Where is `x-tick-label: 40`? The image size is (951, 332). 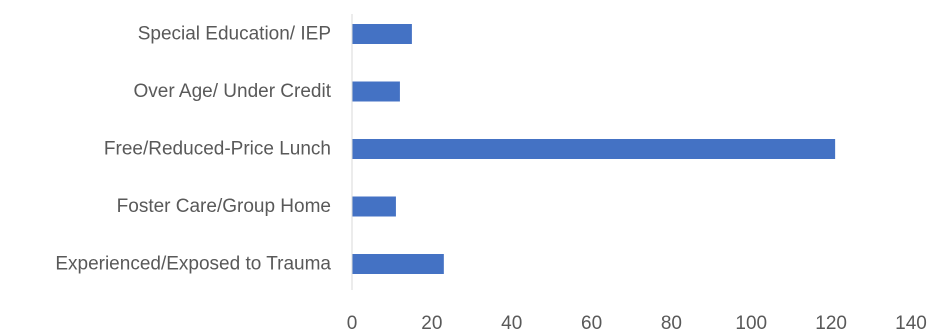 x-tick-label: 40 is located at coordinates (511, 322).